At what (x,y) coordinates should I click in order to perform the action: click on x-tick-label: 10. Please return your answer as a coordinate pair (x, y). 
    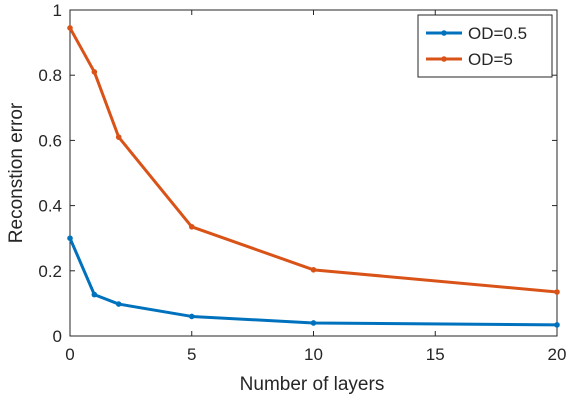
    Looking at the image, I should click on (313, 354).